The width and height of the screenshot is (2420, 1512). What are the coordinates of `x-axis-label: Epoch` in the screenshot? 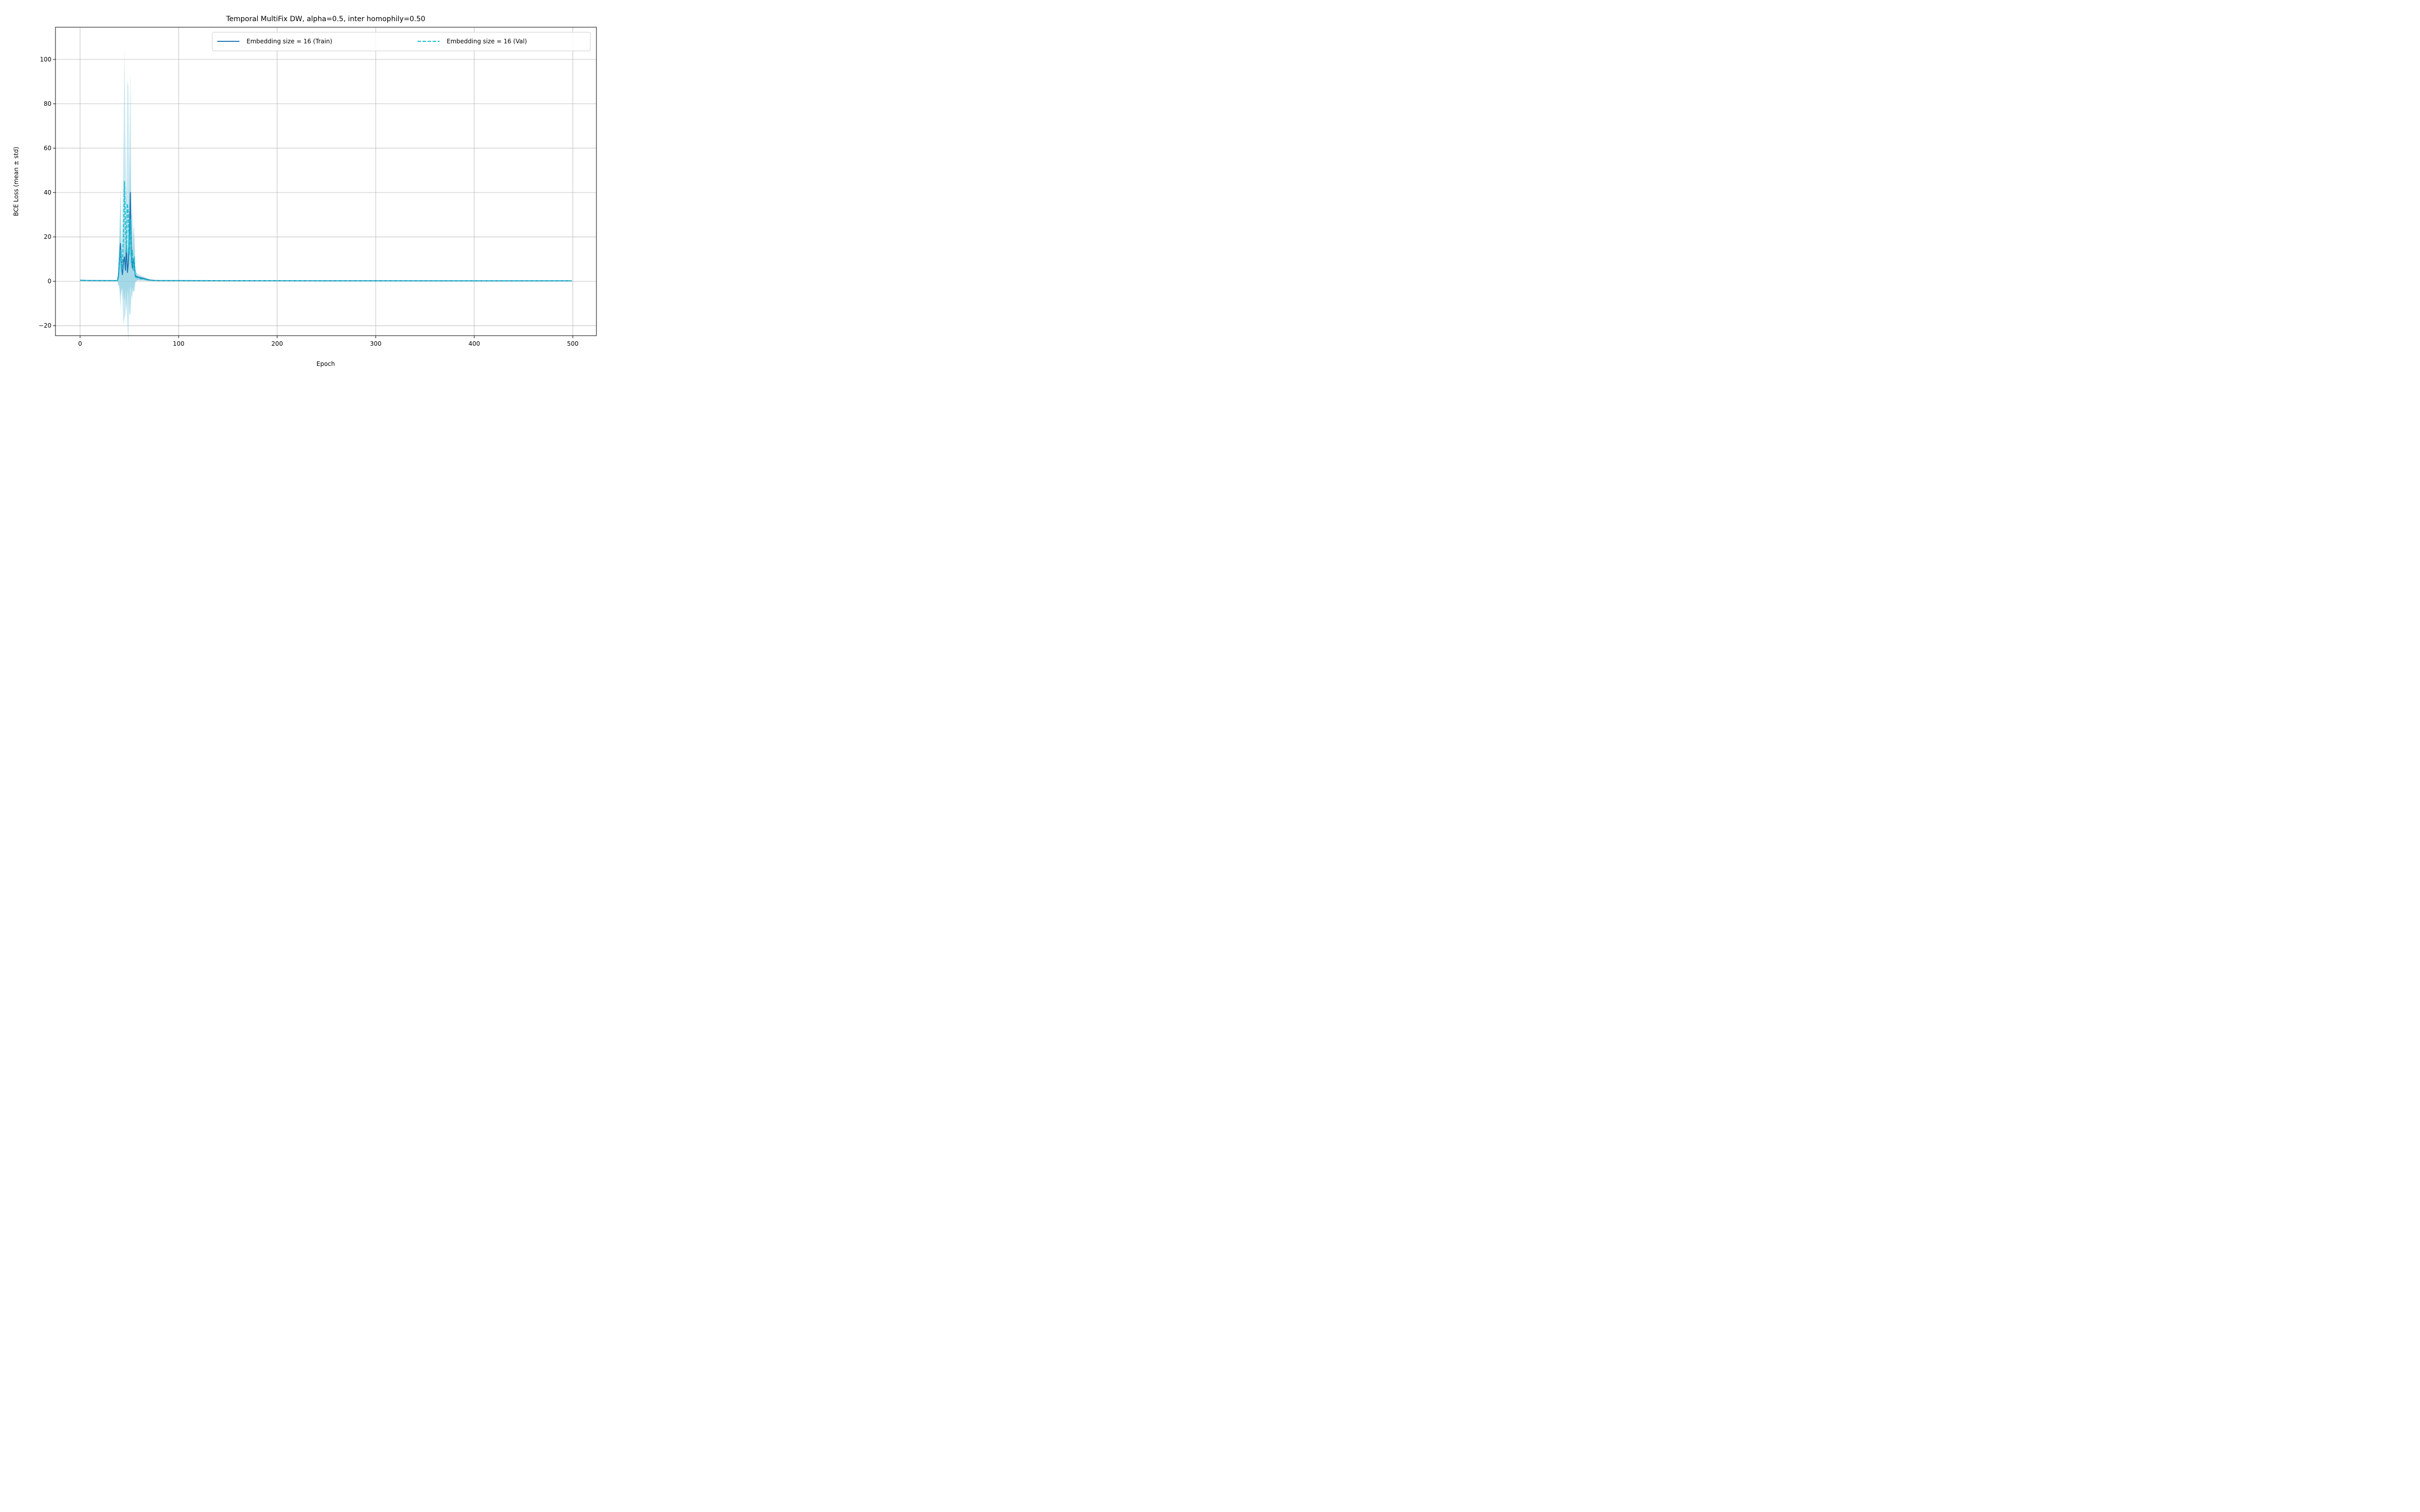 It's located at (326, 364).